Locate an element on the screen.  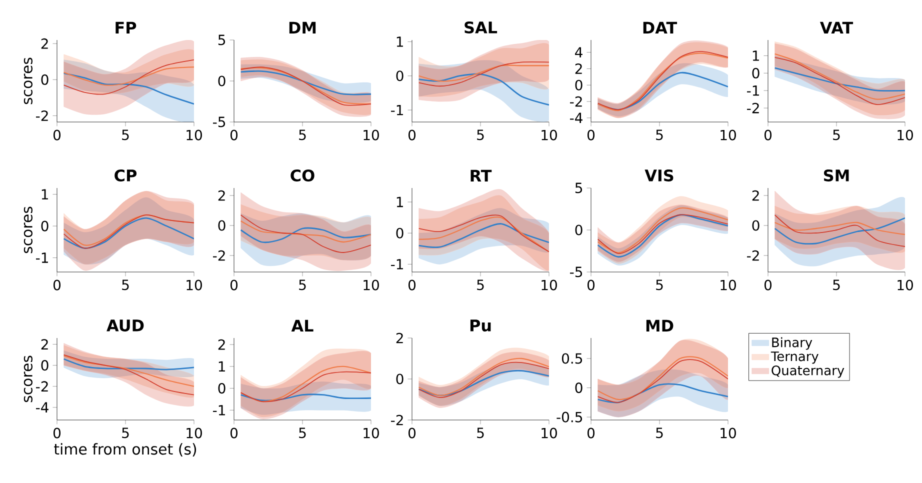
chart-title: VIS is located at coordinates (659, 175).